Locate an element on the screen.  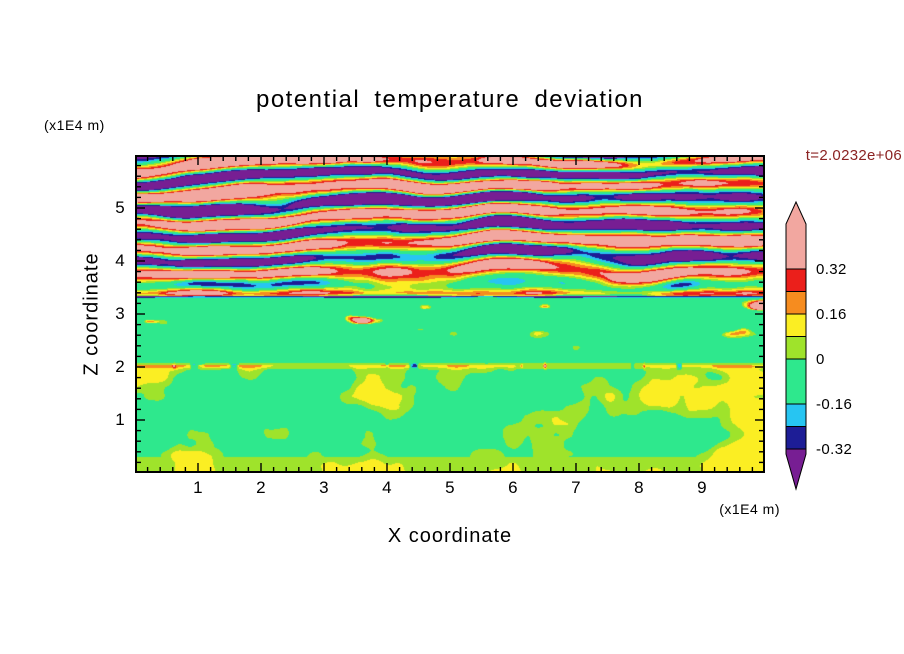
x-axis-title: X coordinate is located at coordinates (450, 536).